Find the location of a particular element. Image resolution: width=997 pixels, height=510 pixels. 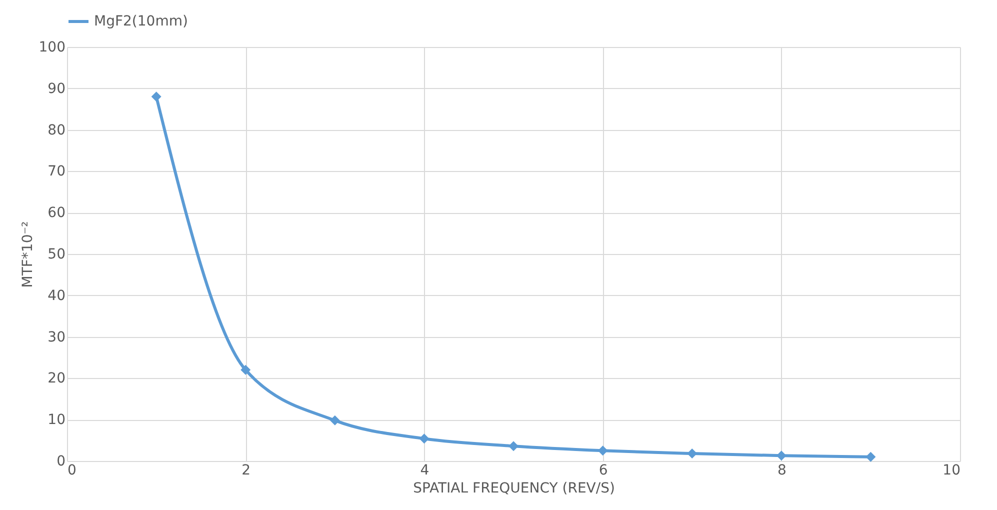

y-tick-label: 30 is located at coordinates (57, 337).